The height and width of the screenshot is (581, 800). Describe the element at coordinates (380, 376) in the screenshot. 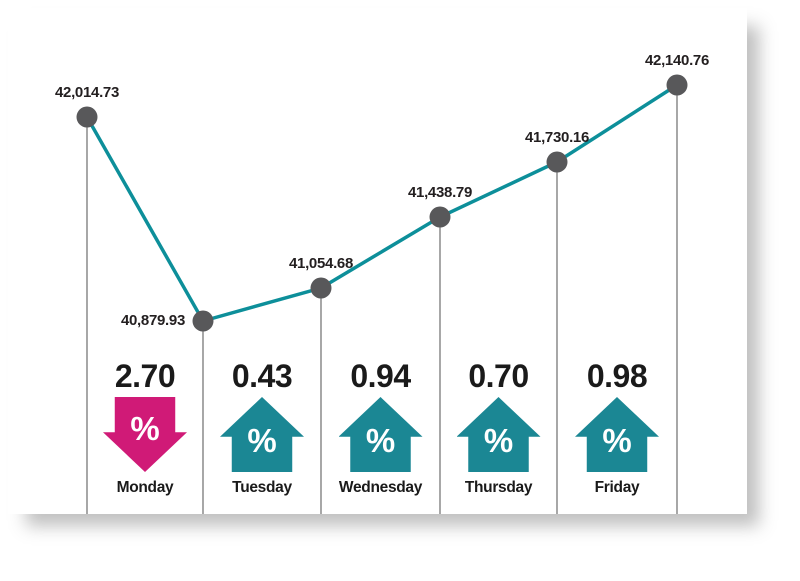

I see `percent-change-value: 0.94` at that location.